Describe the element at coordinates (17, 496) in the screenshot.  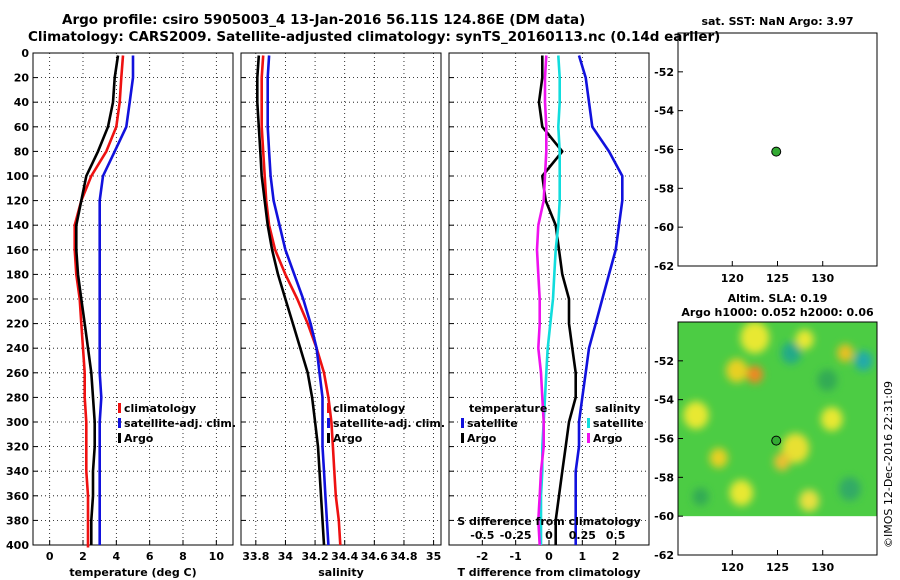
I see `depth-tick-label: 360` at that location.